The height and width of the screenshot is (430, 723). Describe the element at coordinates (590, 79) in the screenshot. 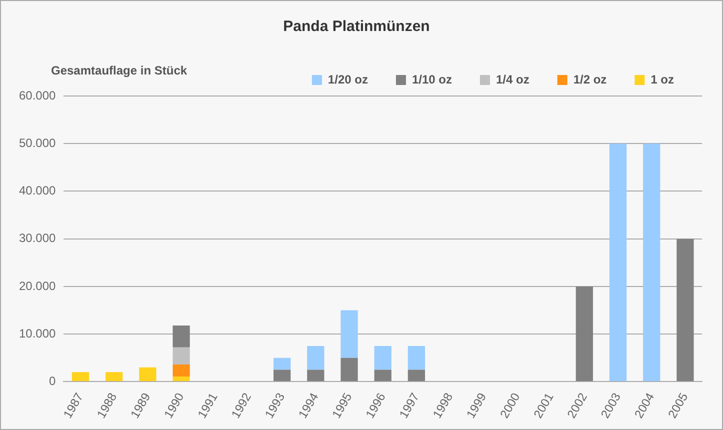

I see `legend-label: 1/2 oz` at that location.